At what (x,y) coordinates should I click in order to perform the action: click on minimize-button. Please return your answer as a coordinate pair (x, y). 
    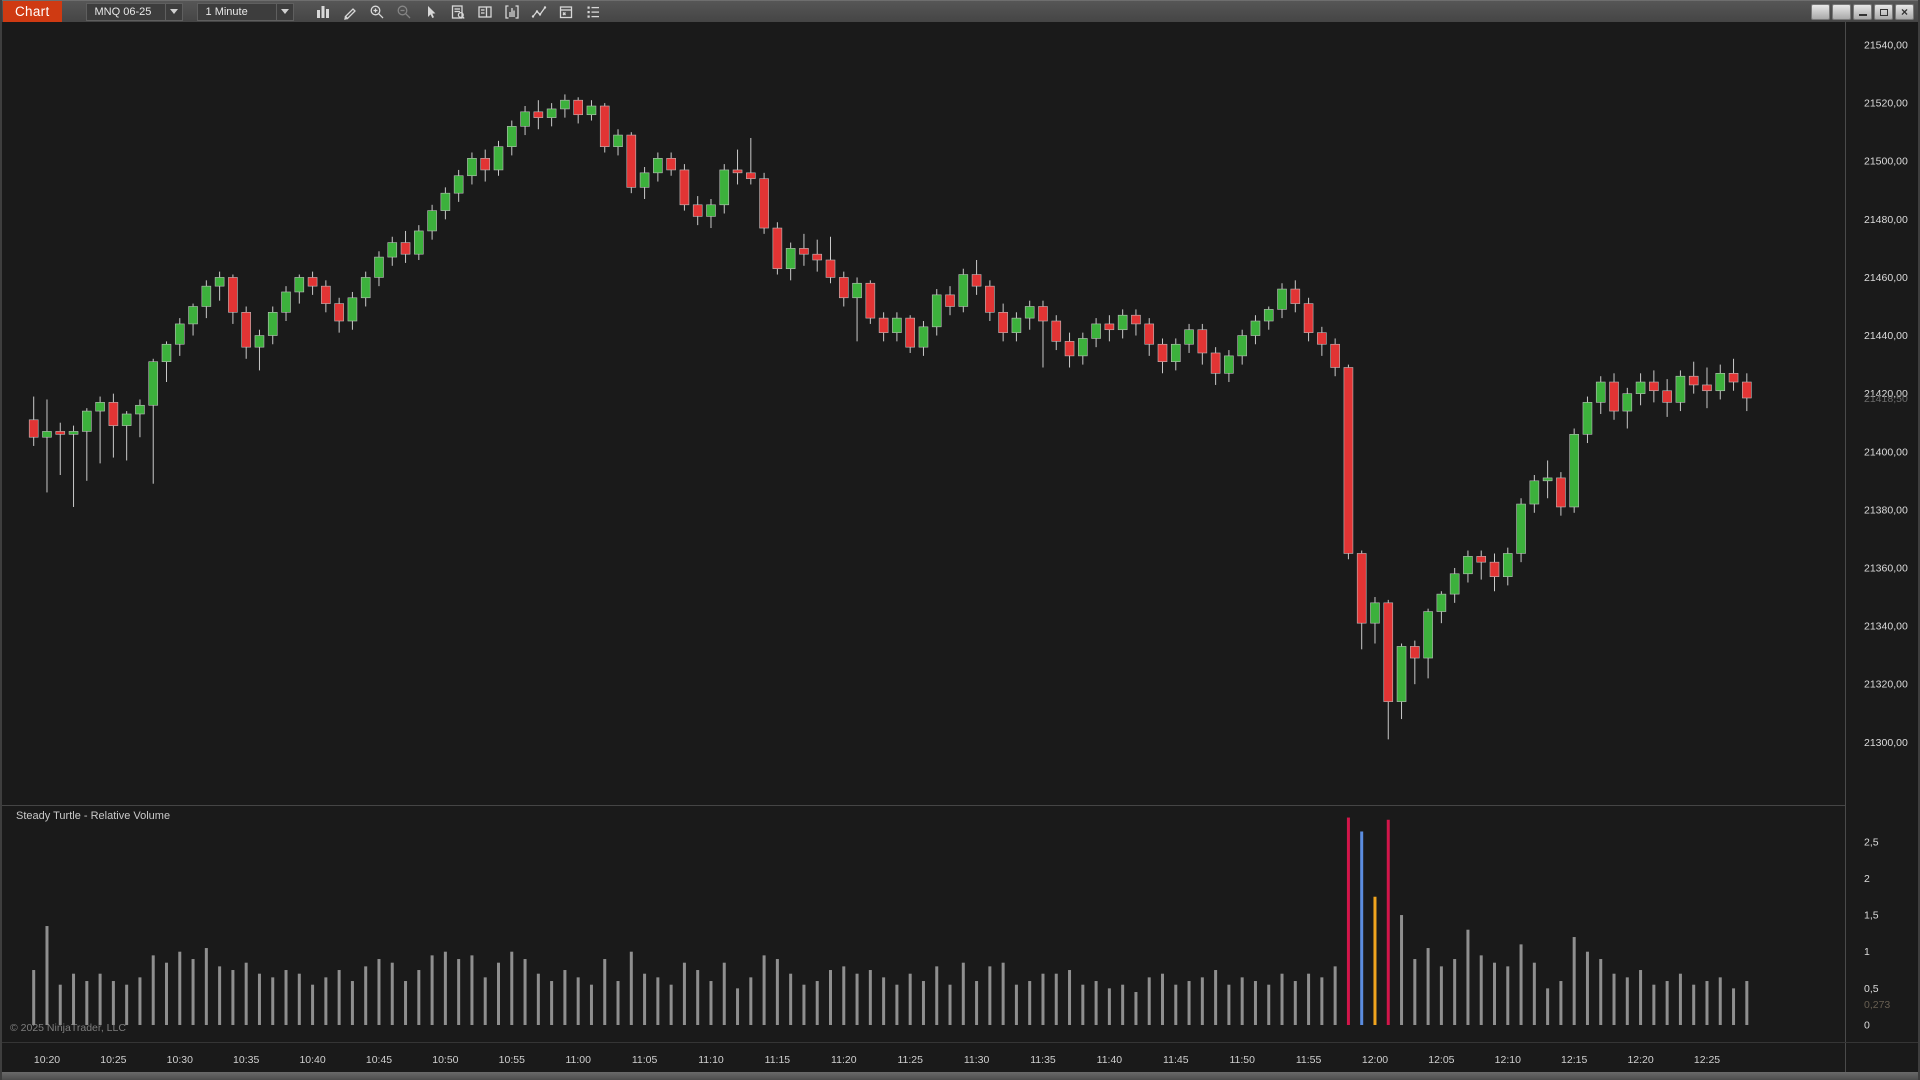
    Looking at the image, I should click on (1862, 12).